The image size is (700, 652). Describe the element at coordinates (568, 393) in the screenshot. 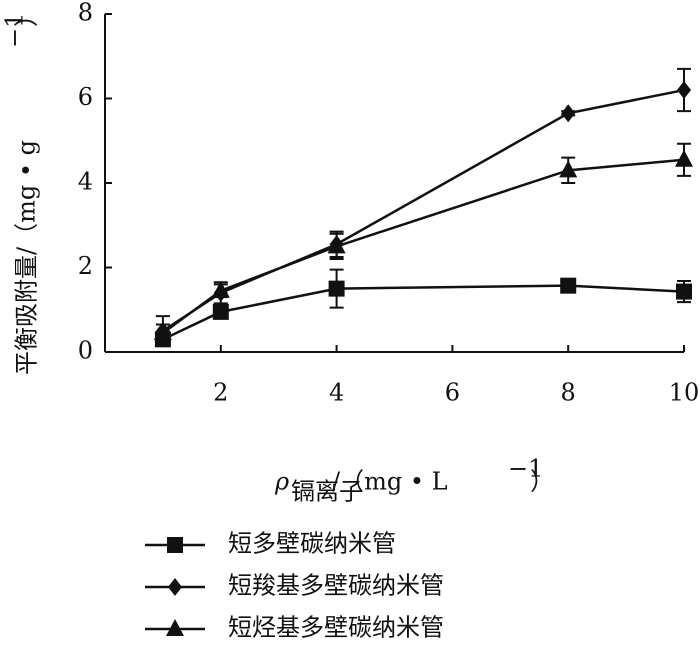

I see `x-tick-label: 8` at that location.